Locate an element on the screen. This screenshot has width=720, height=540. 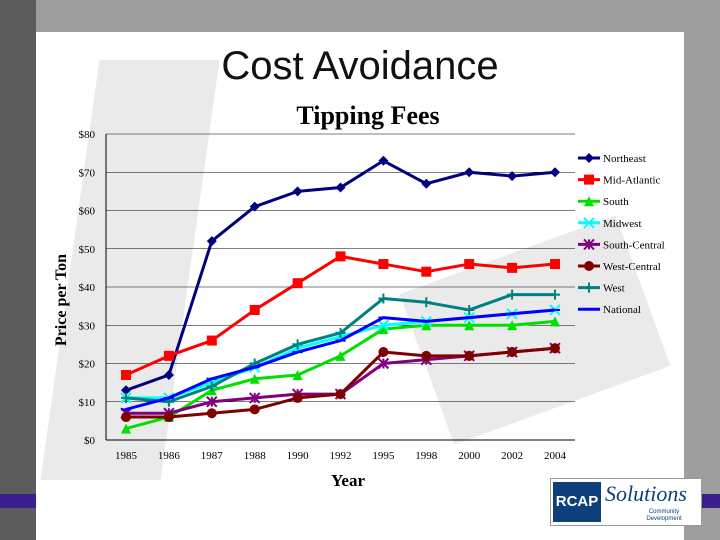
legend-label: South-Central is located at coordinates (634, 245).